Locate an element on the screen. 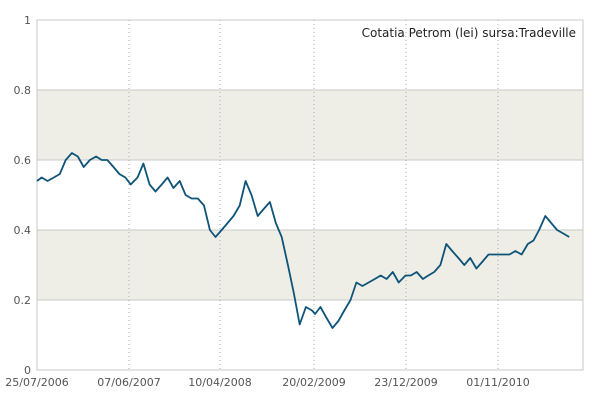 The width and height of the screenshot is (600, 400). chart-title: Cotatia Petrom (lei) sursa:Tradeville is located at coordinates (469, 33).